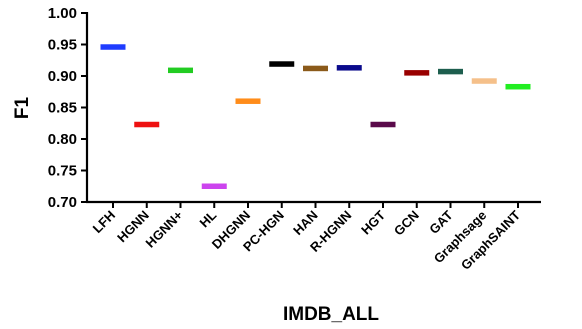 This screenshot has height=329, width=582. I want to click on data-mark-gat, so click(450, 71).